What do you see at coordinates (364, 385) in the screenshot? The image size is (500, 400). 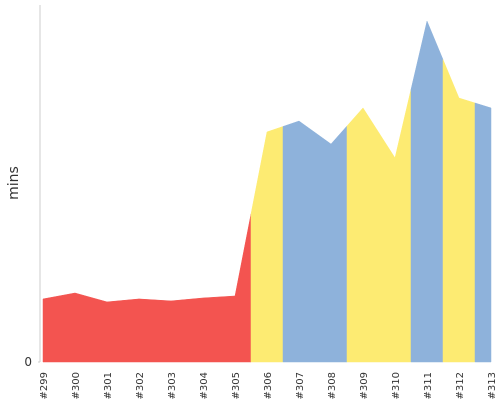 I see `x-tick-label: #309` at bounding box center [364, 385].